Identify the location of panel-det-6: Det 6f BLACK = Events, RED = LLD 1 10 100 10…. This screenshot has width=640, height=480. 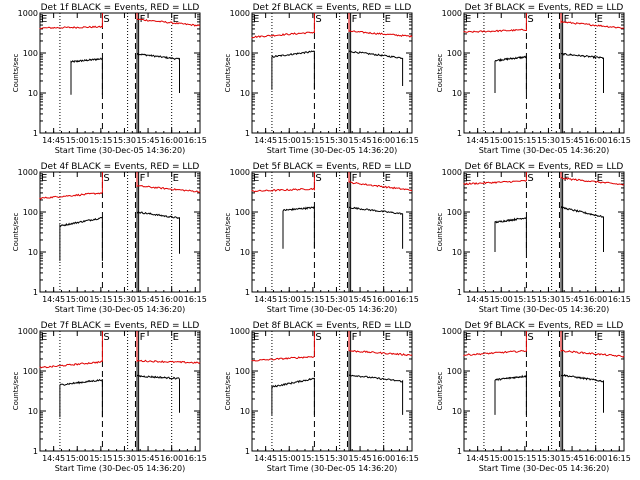
(533, 238).